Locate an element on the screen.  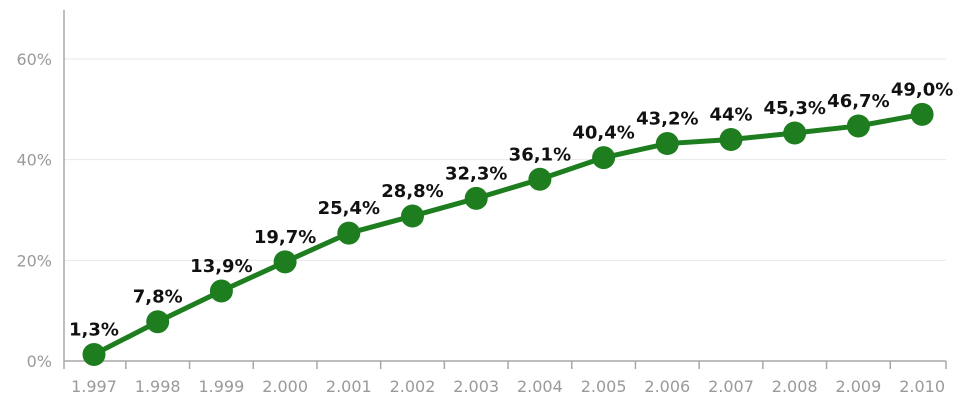
x-tick-label: 2.006 is located at coordinates (667, 386).